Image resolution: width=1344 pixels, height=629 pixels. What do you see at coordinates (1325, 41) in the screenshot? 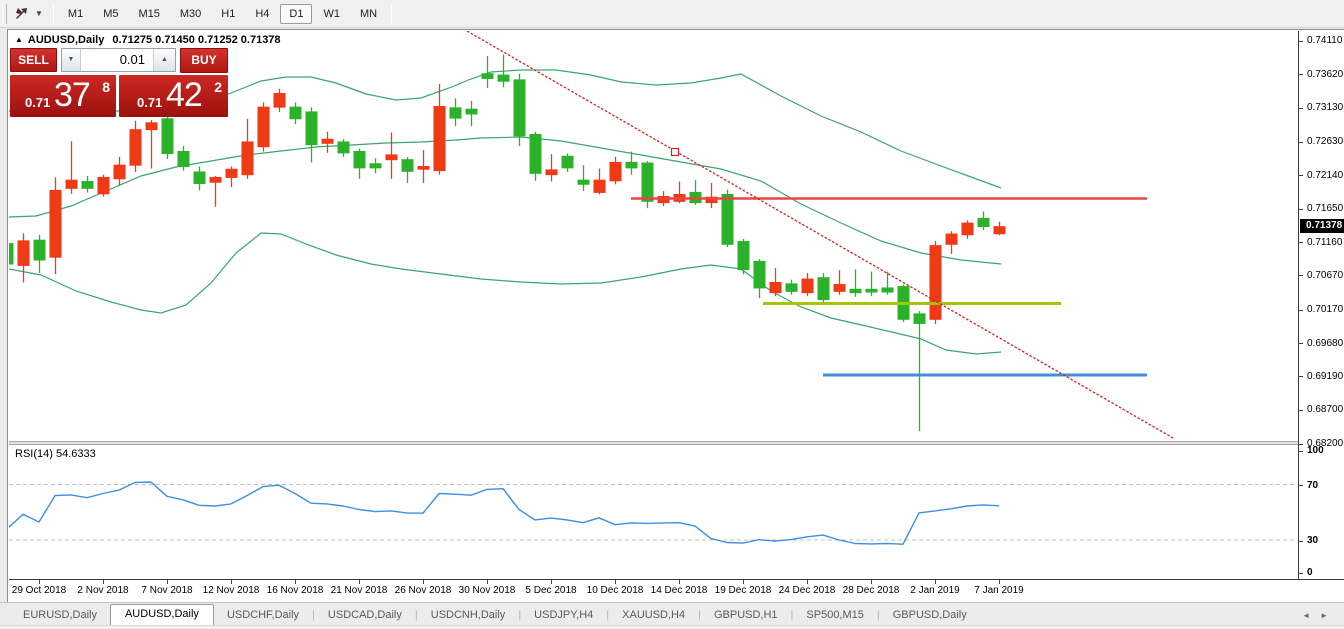
I see `price-axis-label: 0.74110` at bounding box center [1325, 41].